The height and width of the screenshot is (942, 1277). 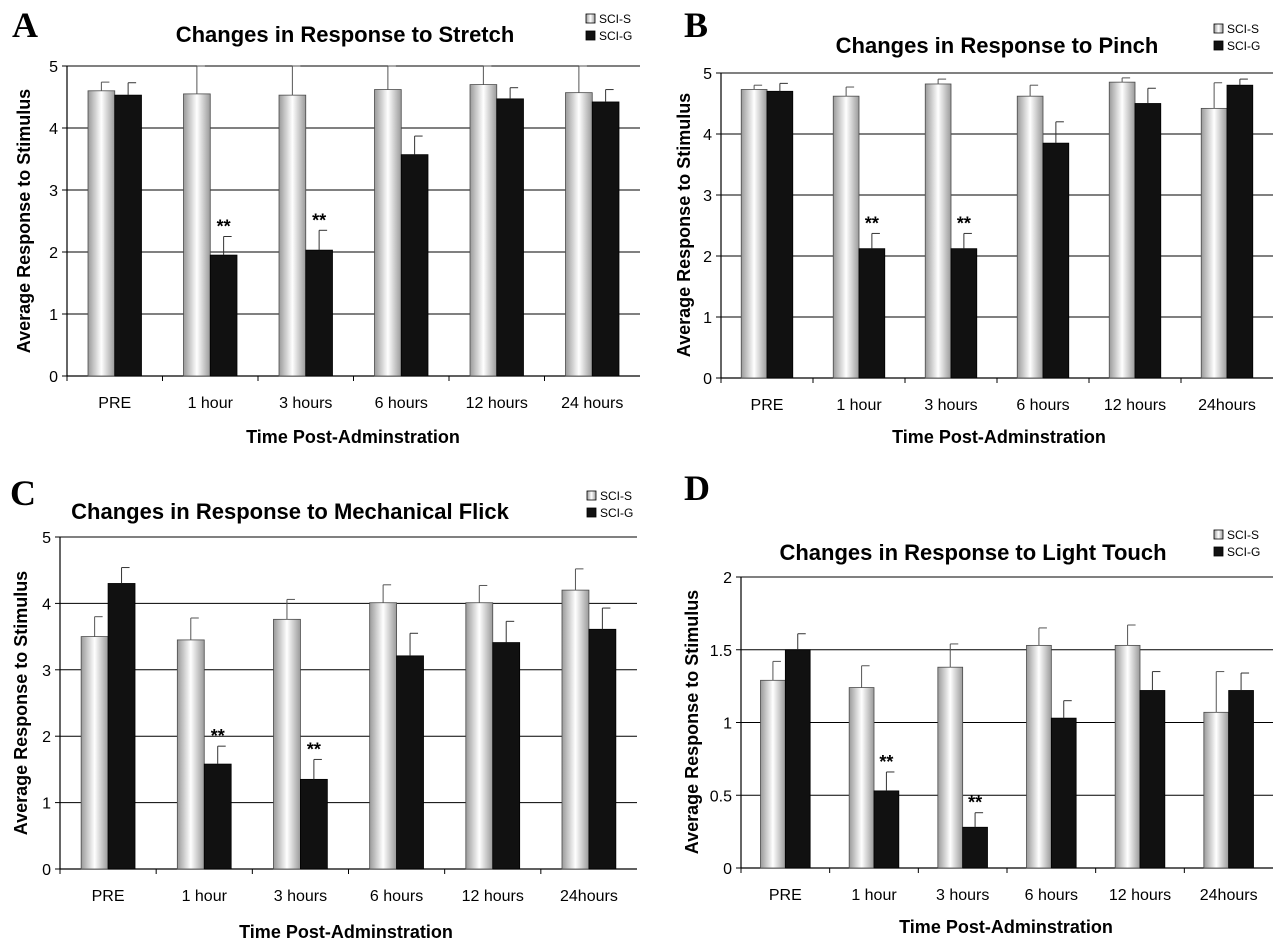 I want to click on y-tick-label: 0.5, so click(x=721, y=796).